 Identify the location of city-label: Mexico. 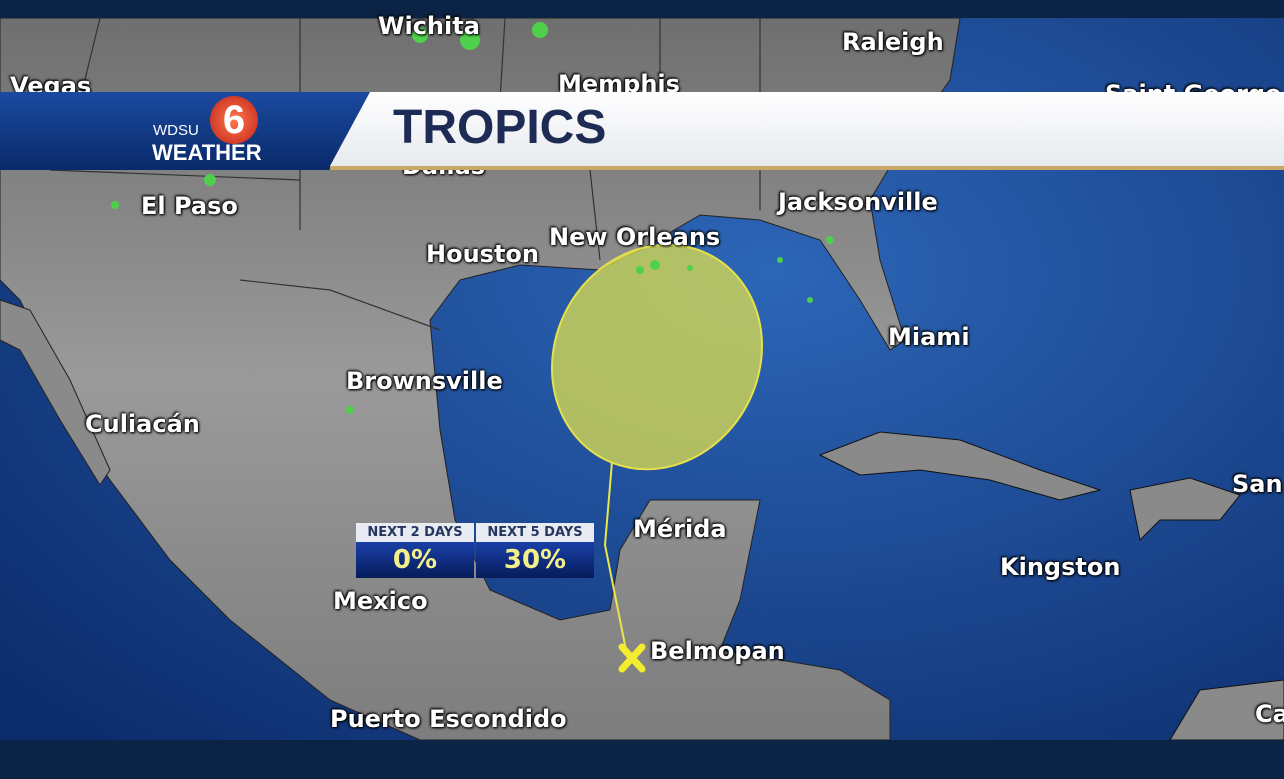
(380, 601).